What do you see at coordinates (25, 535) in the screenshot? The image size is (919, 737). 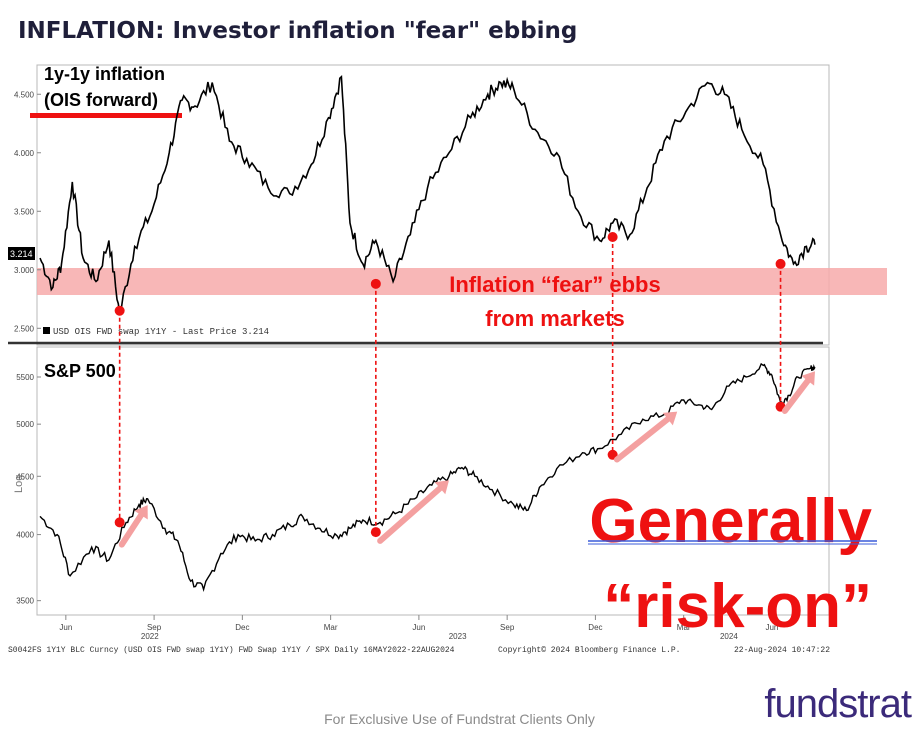 I see `bottom-y-tick-label: 4000` at bounding box center [25, 535].